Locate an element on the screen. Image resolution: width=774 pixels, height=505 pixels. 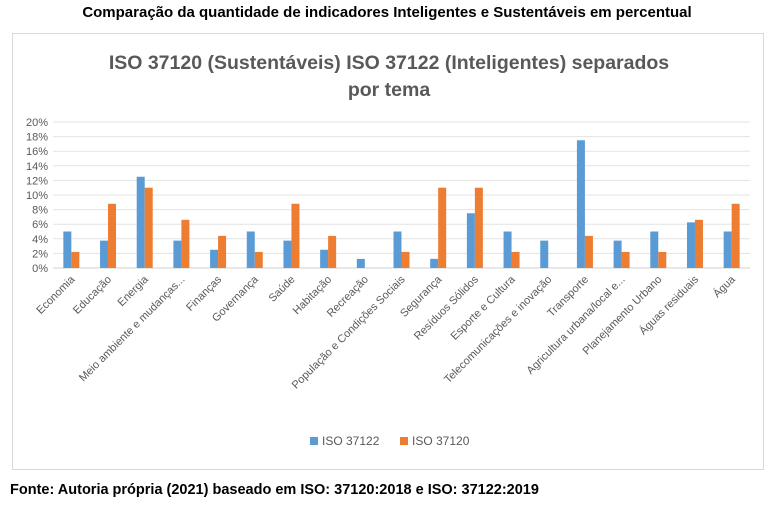
y-tick-label: 12% is located at coordinates (37, 181).